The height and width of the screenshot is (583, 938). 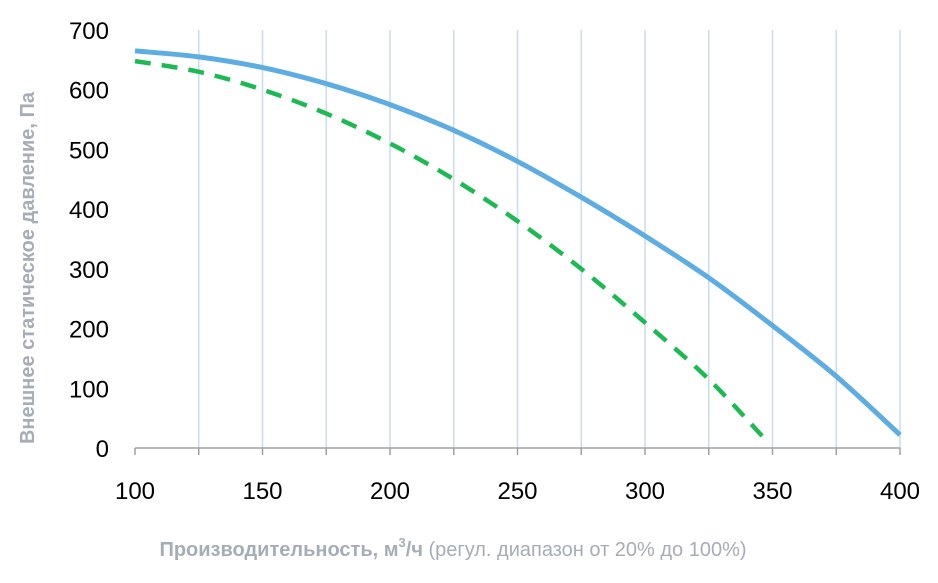 I want to click on y-tick-labels: 0 100 200 300 400 500 600 700, so click(x=89, y=240).